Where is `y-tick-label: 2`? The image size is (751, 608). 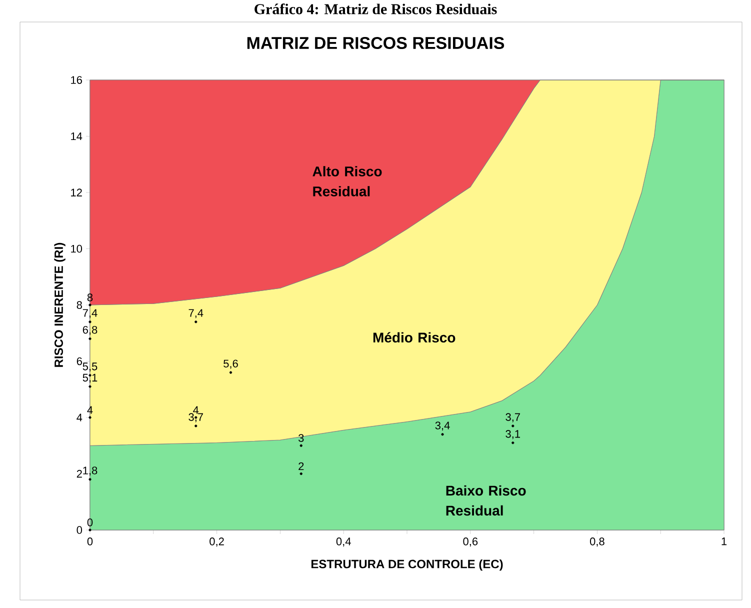 y-tick-label: 2 is located at coordinates (79, 474).